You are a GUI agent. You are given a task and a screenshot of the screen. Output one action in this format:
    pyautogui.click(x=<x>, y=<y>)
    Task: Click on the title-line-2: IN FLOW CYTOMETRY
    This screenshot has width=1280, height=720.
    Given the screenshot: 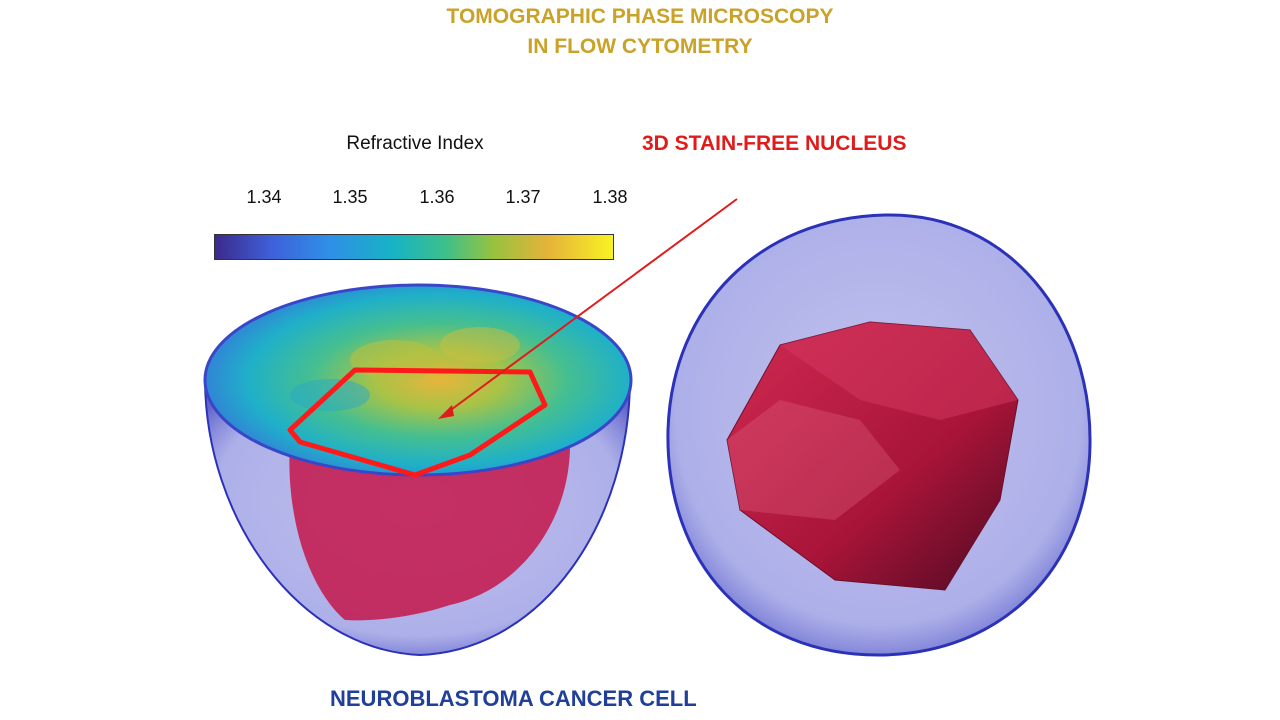 What is the action you would take?
    pyautogui.click(x=640, y=46)
    